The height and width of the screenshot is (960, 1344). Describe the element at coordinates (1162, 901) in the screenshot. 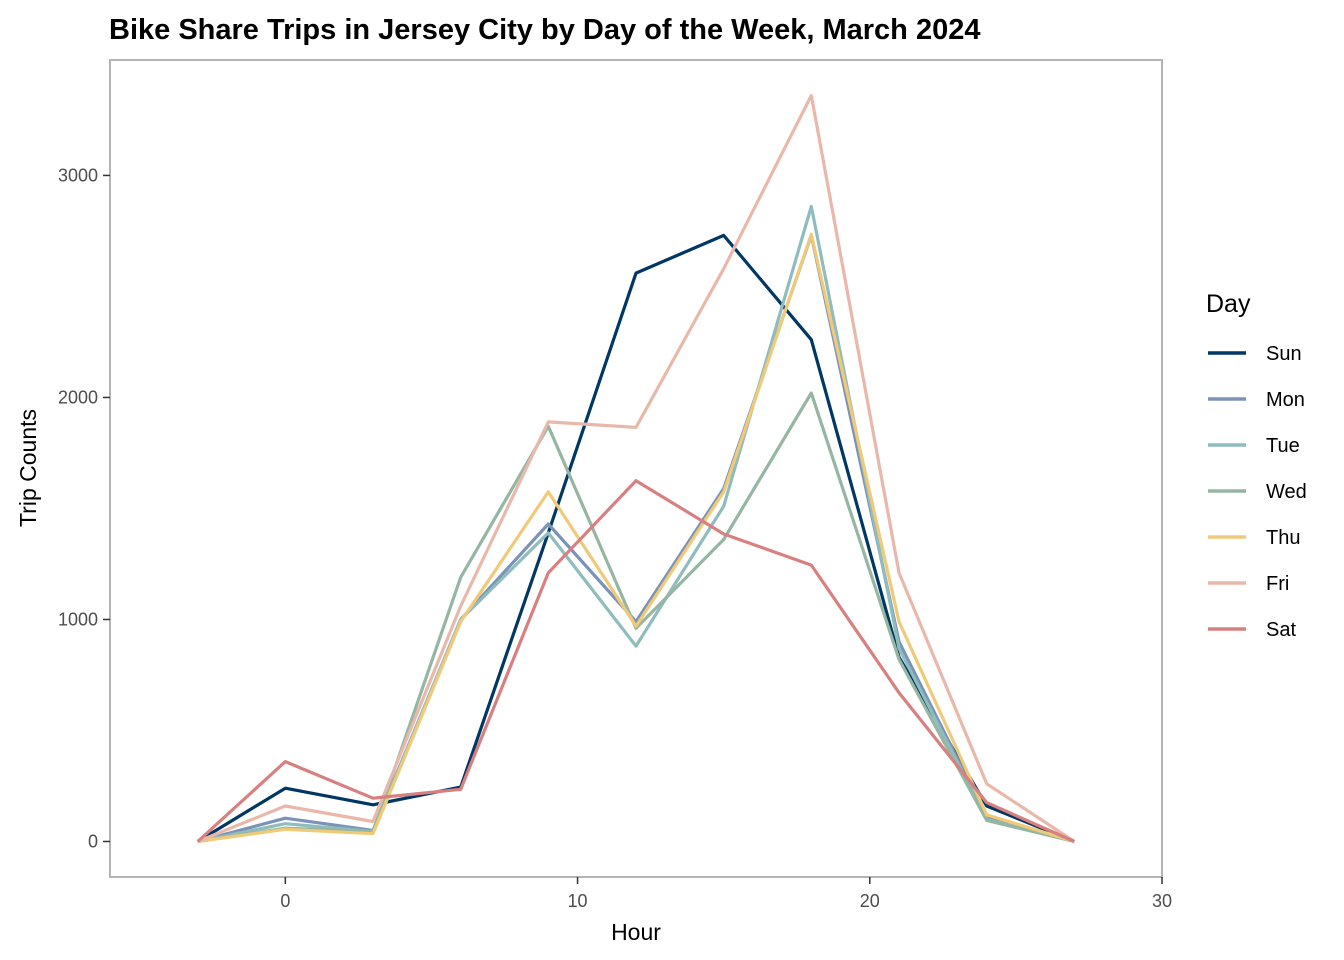

I see `x-tick-label: 30` at that location.